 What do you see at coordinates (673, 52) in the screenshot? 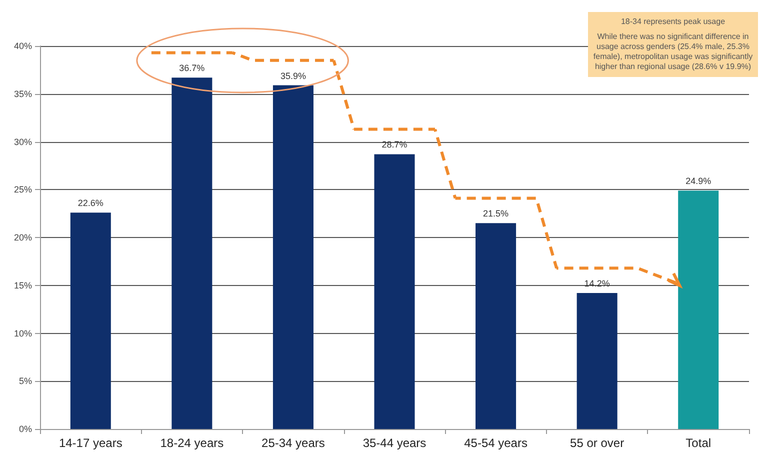
I see `annotation: While there was no significant difference in usage across genders (25.4% male, 25.3% female), metropolitan usage was significantly higher than regional usage (28.6% v 19.9%)` at bounding box center [673, 52].